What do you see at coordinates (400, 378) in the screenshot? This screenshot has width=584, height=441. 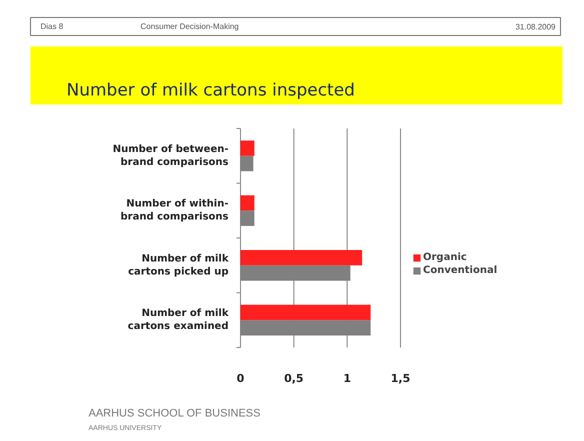 I see `x-tick-label: 1,5` at bounding box center [400, 378].